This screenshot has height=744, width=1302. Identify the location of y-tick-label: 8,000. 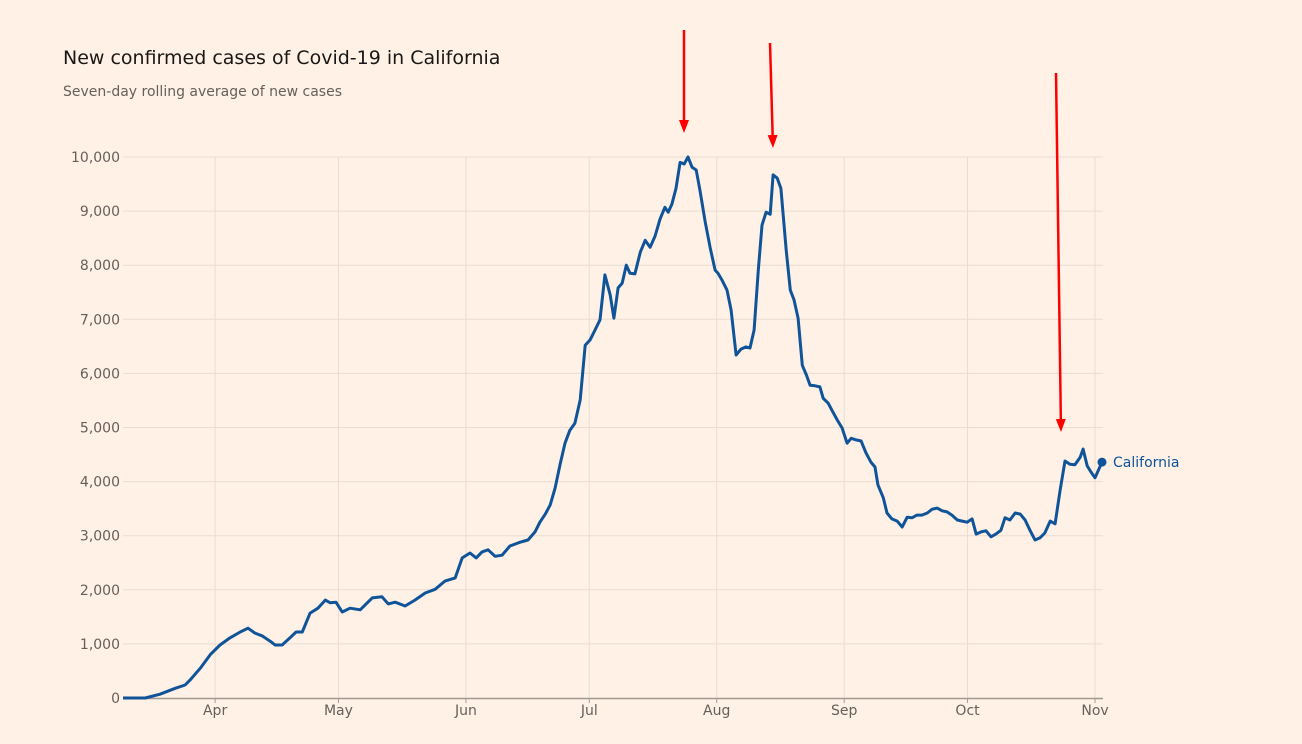
(100, 266).